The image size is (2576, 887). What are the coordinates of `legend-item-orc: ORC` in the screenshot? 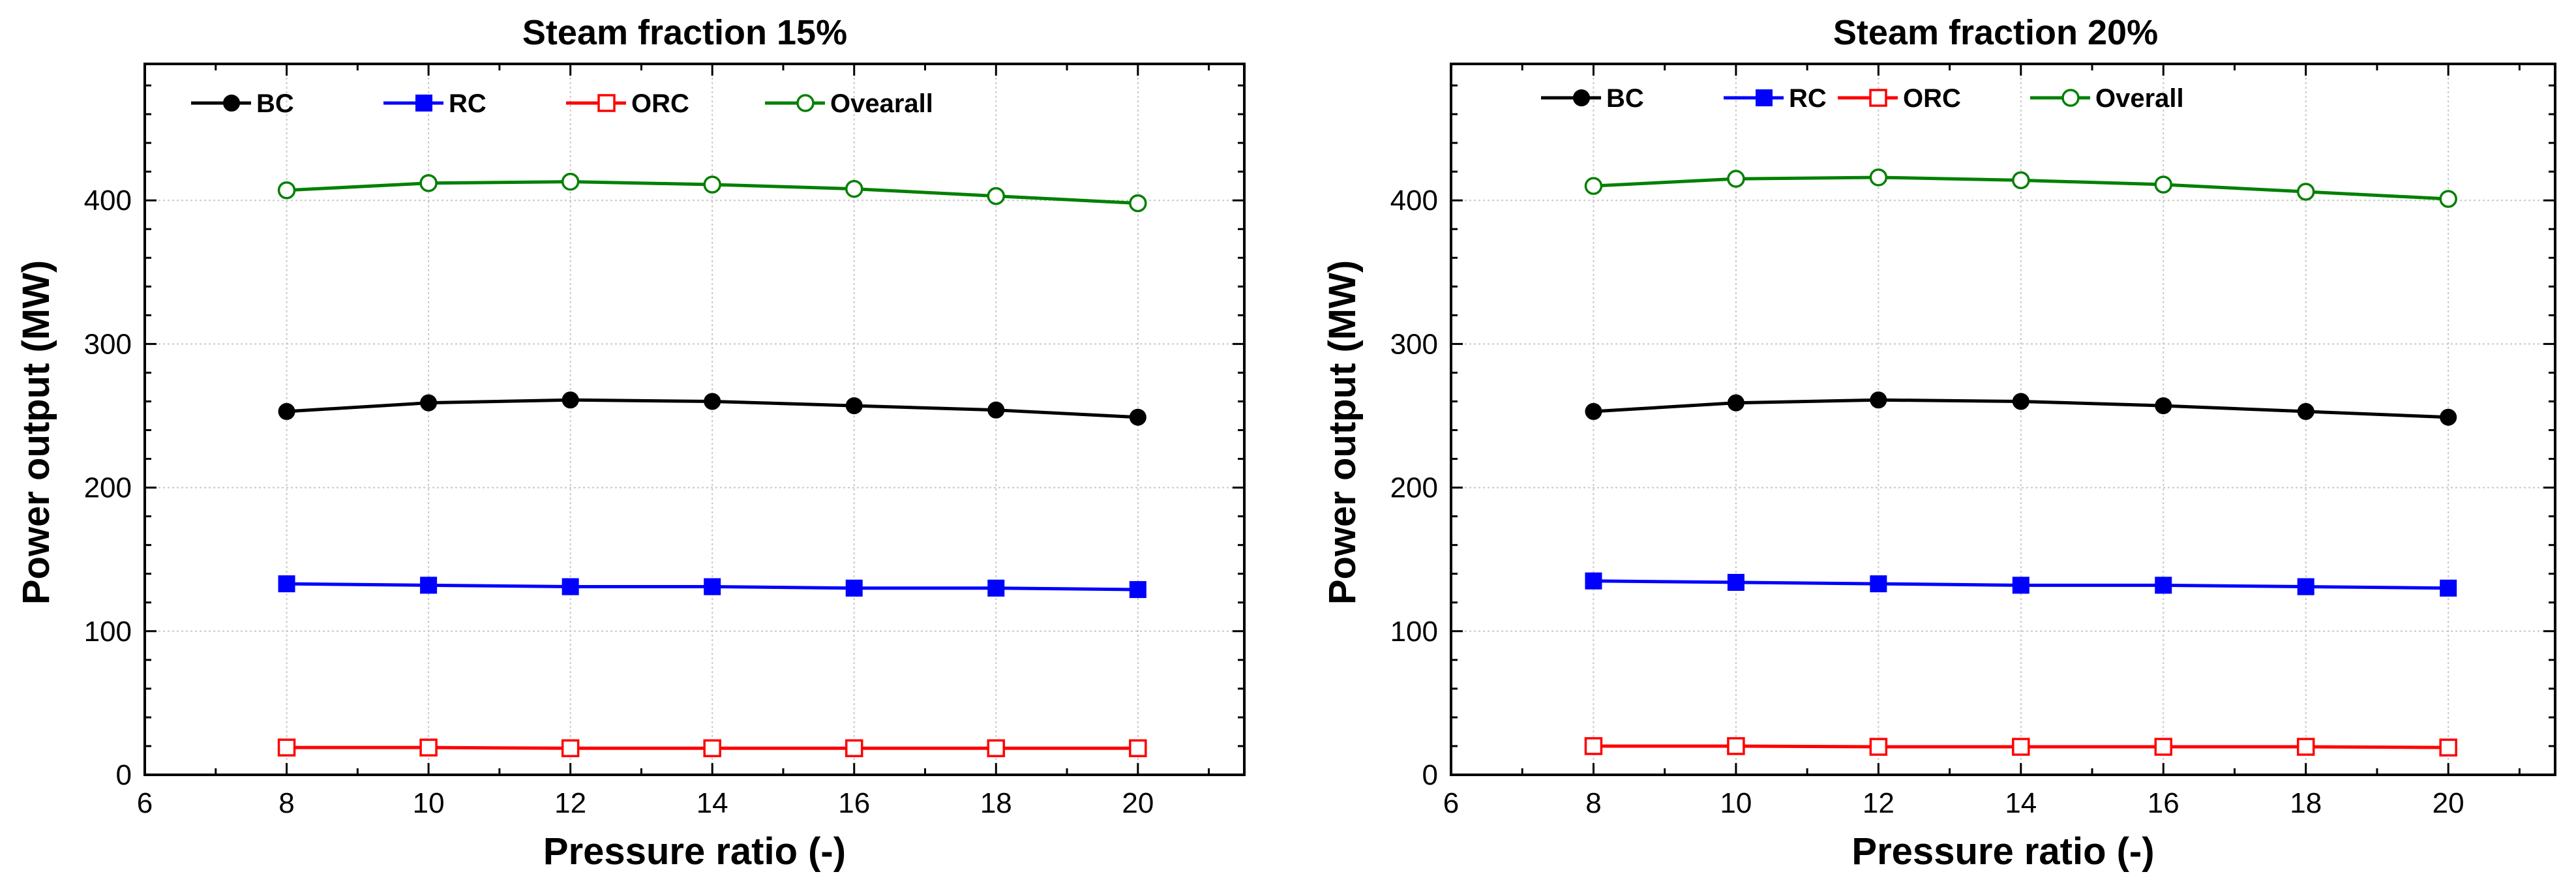 It's located at (627, 104).